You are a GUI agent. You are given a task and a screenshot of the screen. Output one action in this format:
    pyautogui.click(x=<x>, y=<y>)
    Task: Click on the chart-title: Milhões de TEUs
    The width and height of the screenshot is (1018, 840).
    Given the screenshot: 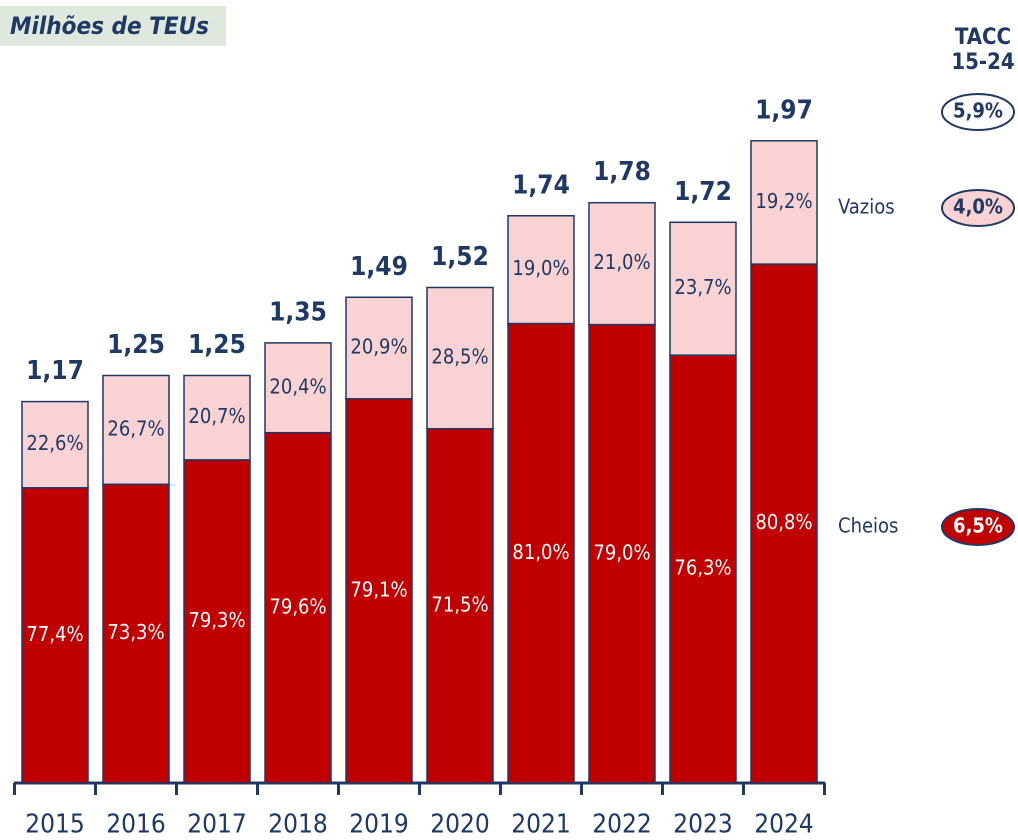 What is the action you would take?
    pyautogui.click(x=109, y=26)
    